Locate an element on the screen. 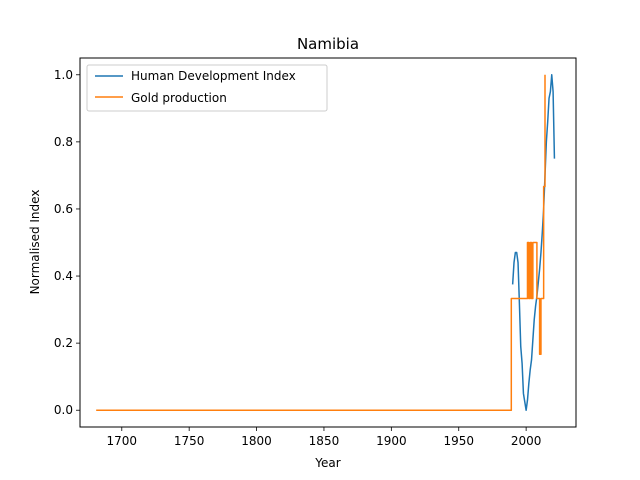  x-tick-label: 1750 is located at coordinates (189, 441).